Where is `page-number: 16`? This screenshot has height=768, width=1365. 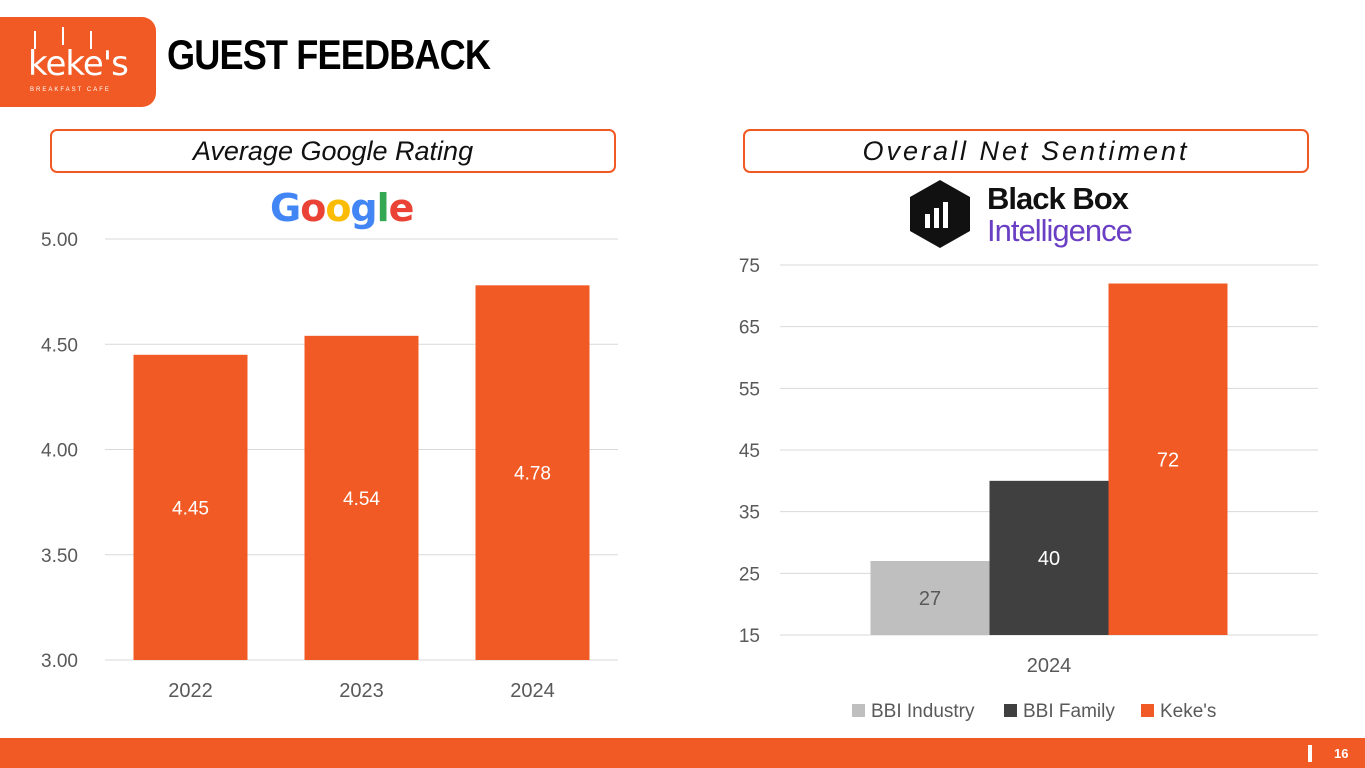
page-number: 16 is located at coordinates (1341, 753).